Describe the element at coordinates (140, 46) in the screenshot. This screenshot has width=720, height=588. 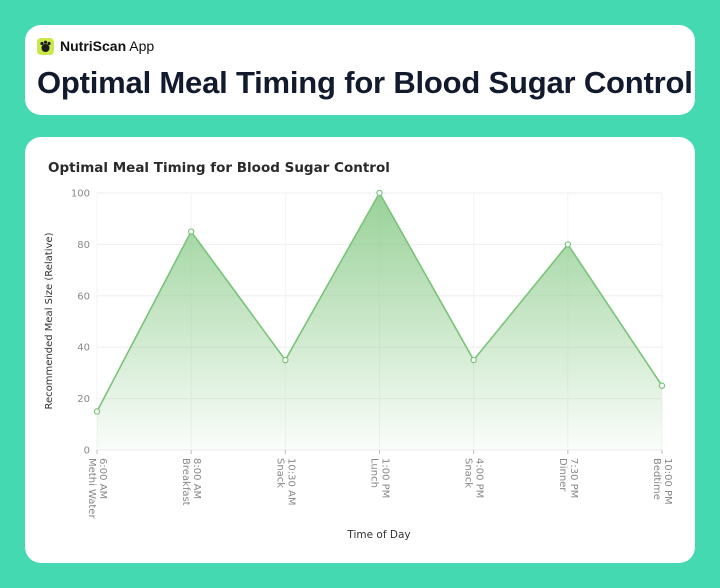
I see `brand-name-rest: App` at that location.